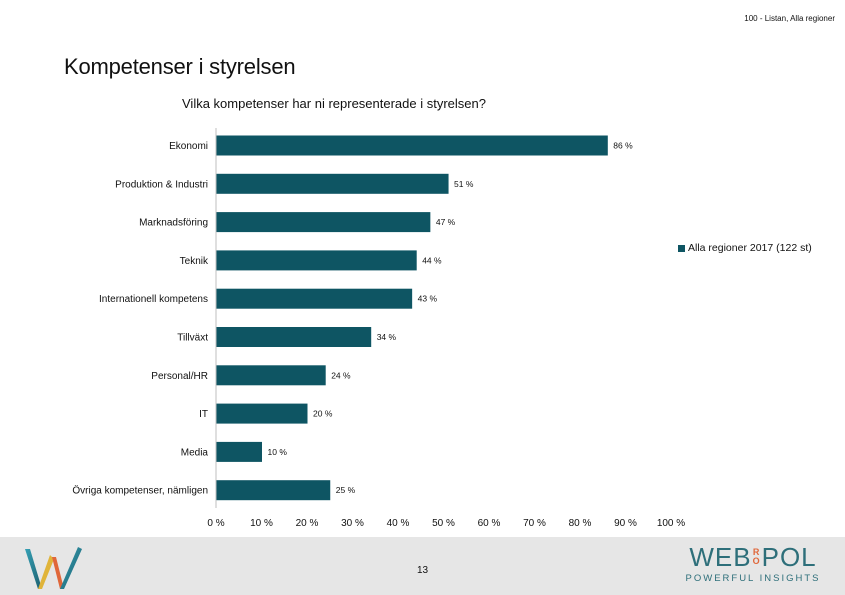 This screenshot has height=595, width=845. Describe the element at coordinates (192, 338) in the screenshot. I see `category-label: Tillväxt` at that location.